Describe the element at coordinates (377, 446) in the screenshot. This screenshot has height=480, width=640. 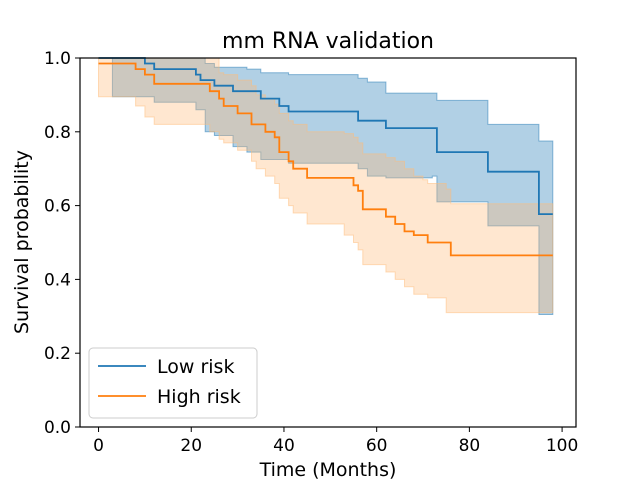
I see `x-tick-label: 60` at that location.